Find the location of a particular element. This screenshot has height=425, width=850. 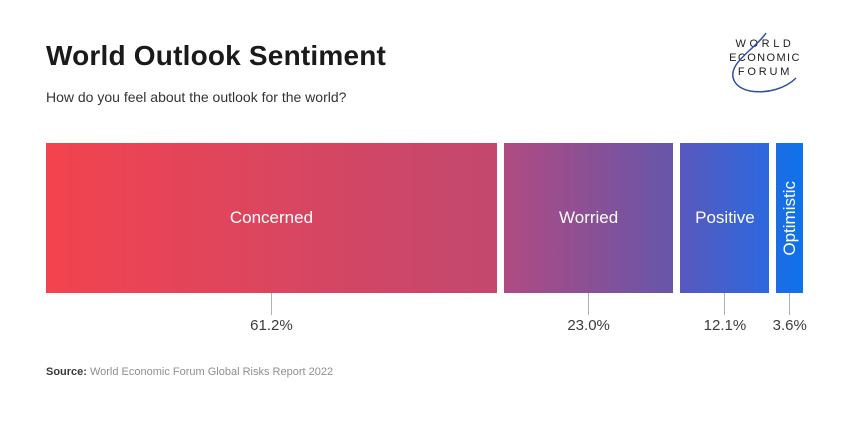

bar-segment-label: Concerned is located at coordinates (271, 217).